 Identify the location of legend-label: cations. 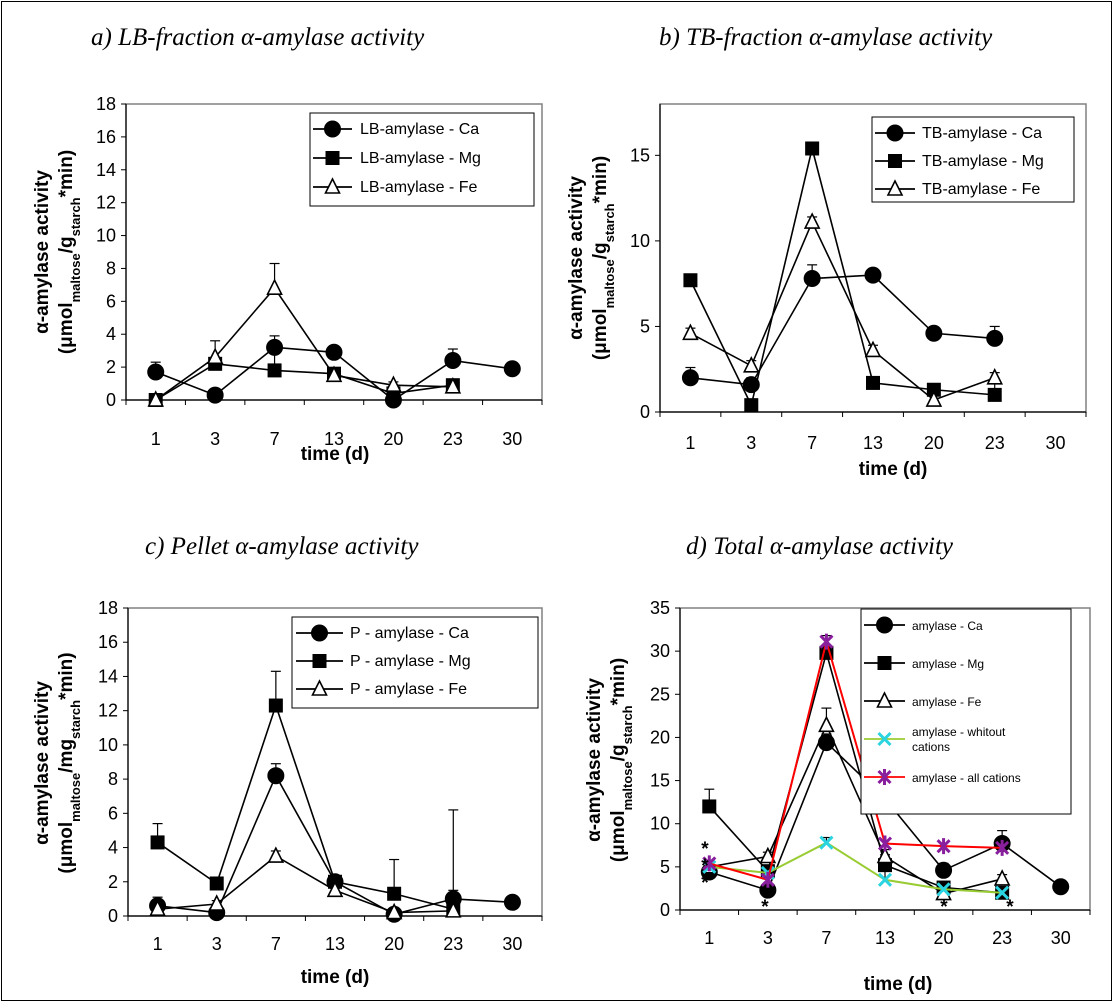
(931, 747).